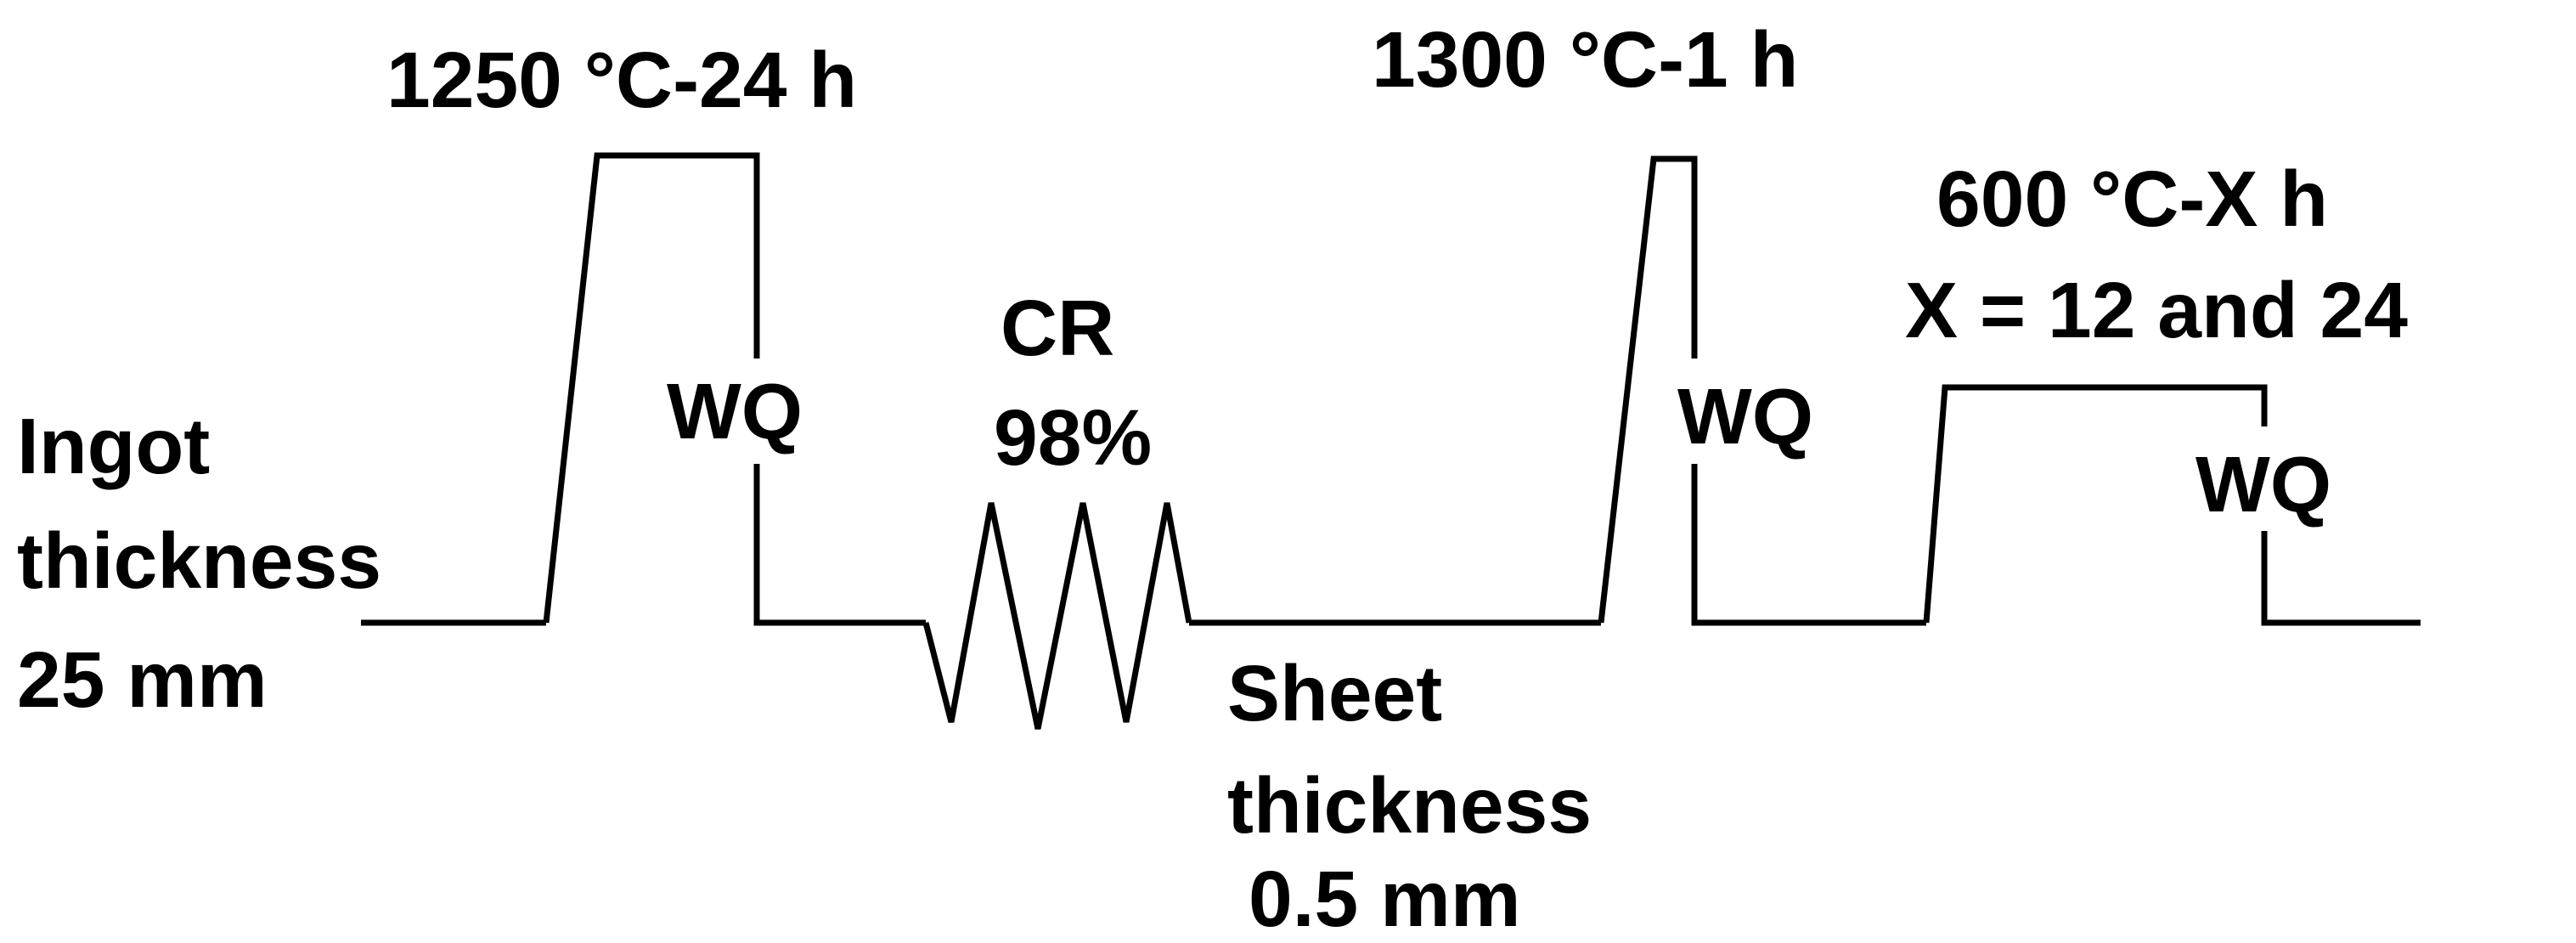  Describe the element at coordinates (142, 679) in the screenshot. I see `ingot-label-line3: 25 mm` at that location.